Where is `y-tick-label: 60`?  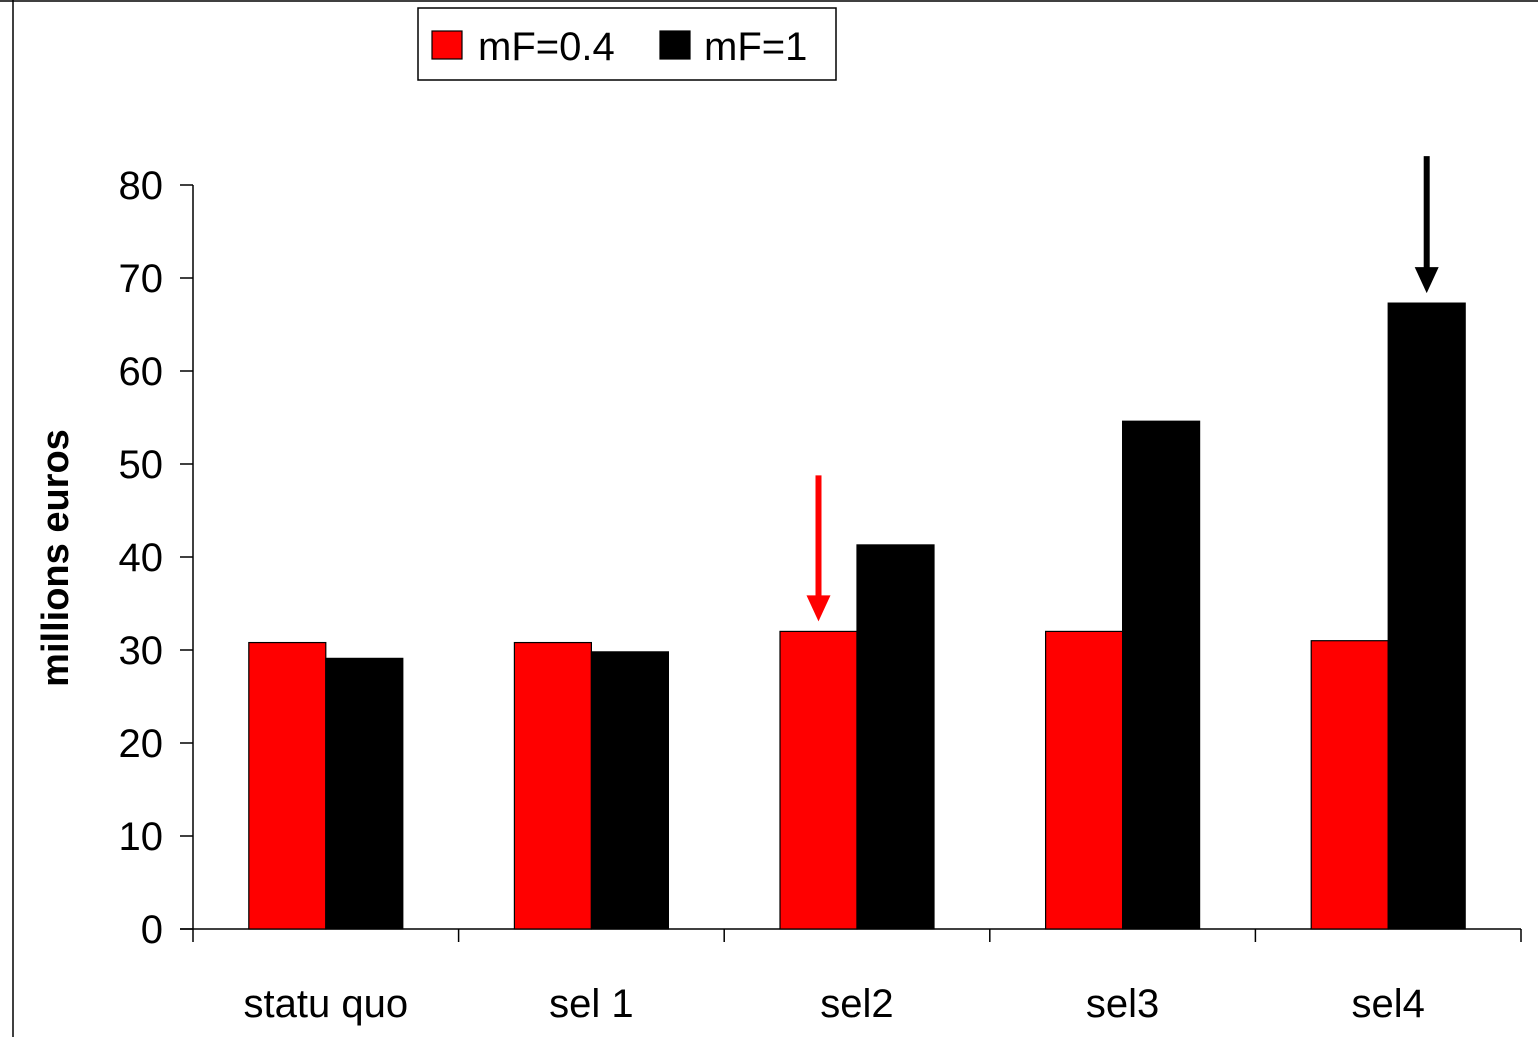 y-tick-label: 60 is located at coordinates (141, 372).